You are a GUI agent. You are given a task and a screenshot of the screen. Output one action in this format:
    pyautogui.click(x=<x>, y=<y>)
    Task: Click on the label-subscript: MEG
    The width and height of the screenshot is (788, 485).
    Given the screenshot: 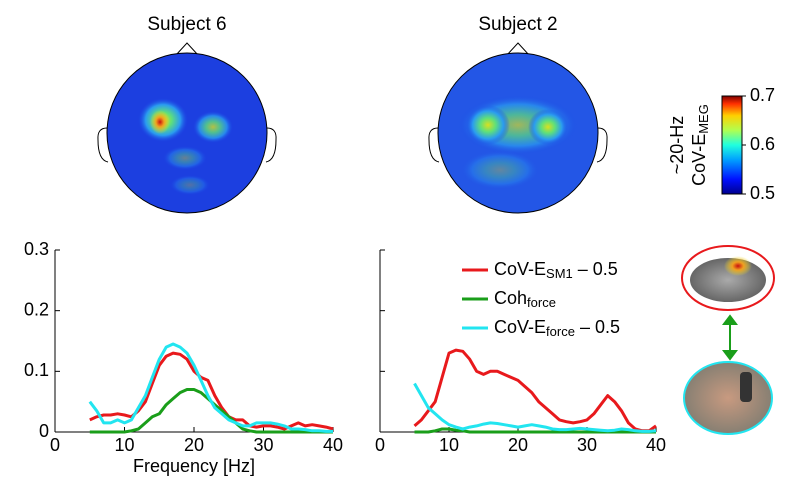 What is the action you would take?
    pyautogui.click(x=703, y=119)
    